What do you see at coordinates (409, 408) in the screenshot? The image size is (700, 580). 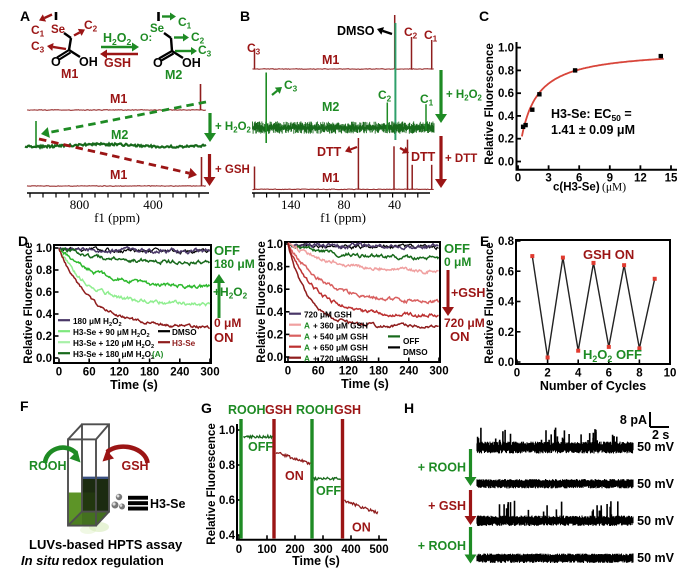 I see `svg-text: H` at bounding box center [409, 408].